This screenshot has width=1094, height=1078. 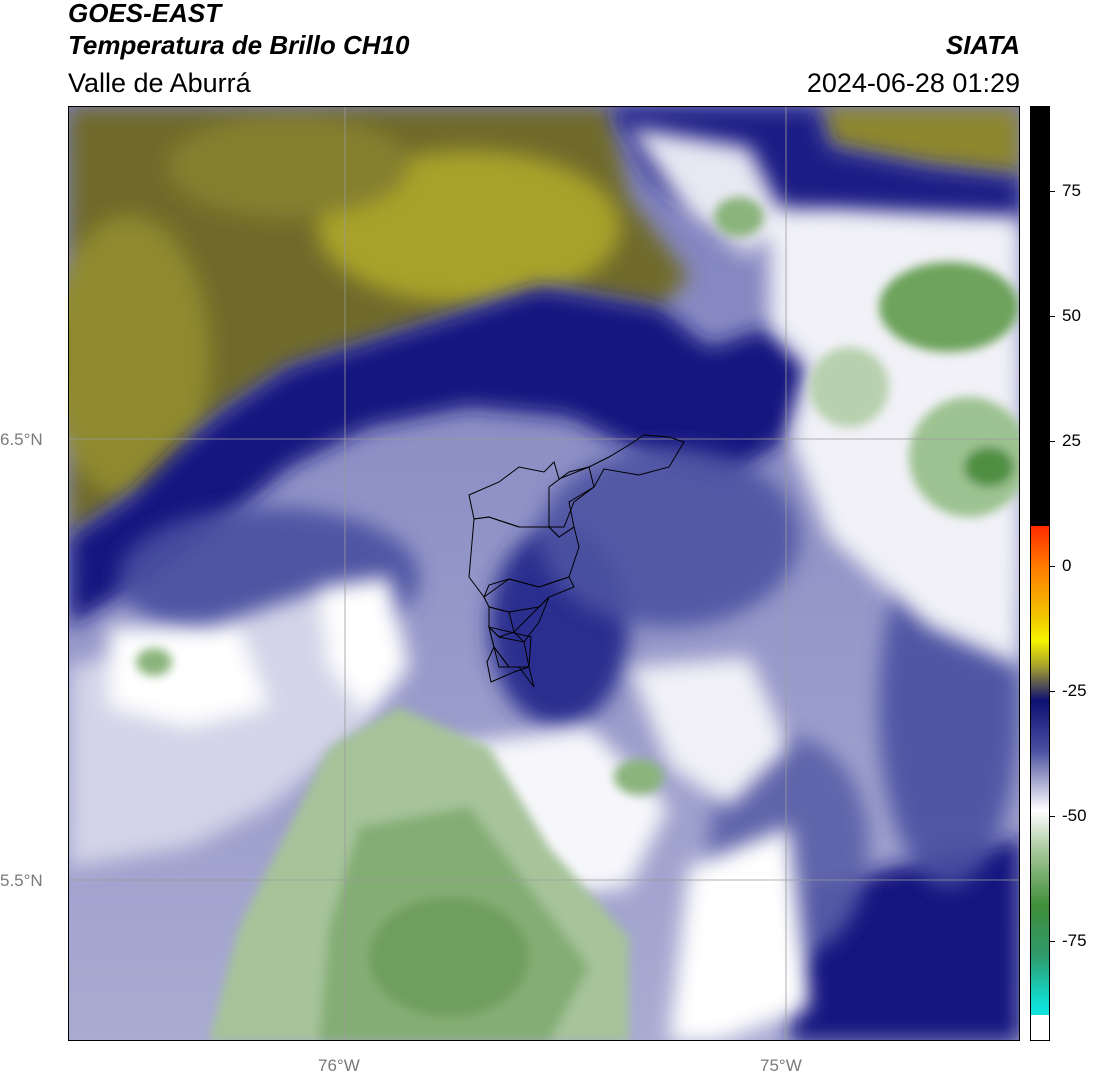 What do you see at coordinates (982, 45) in the screenshot?
I see `agency-label: SIATA` at bounding box center [982, 45].